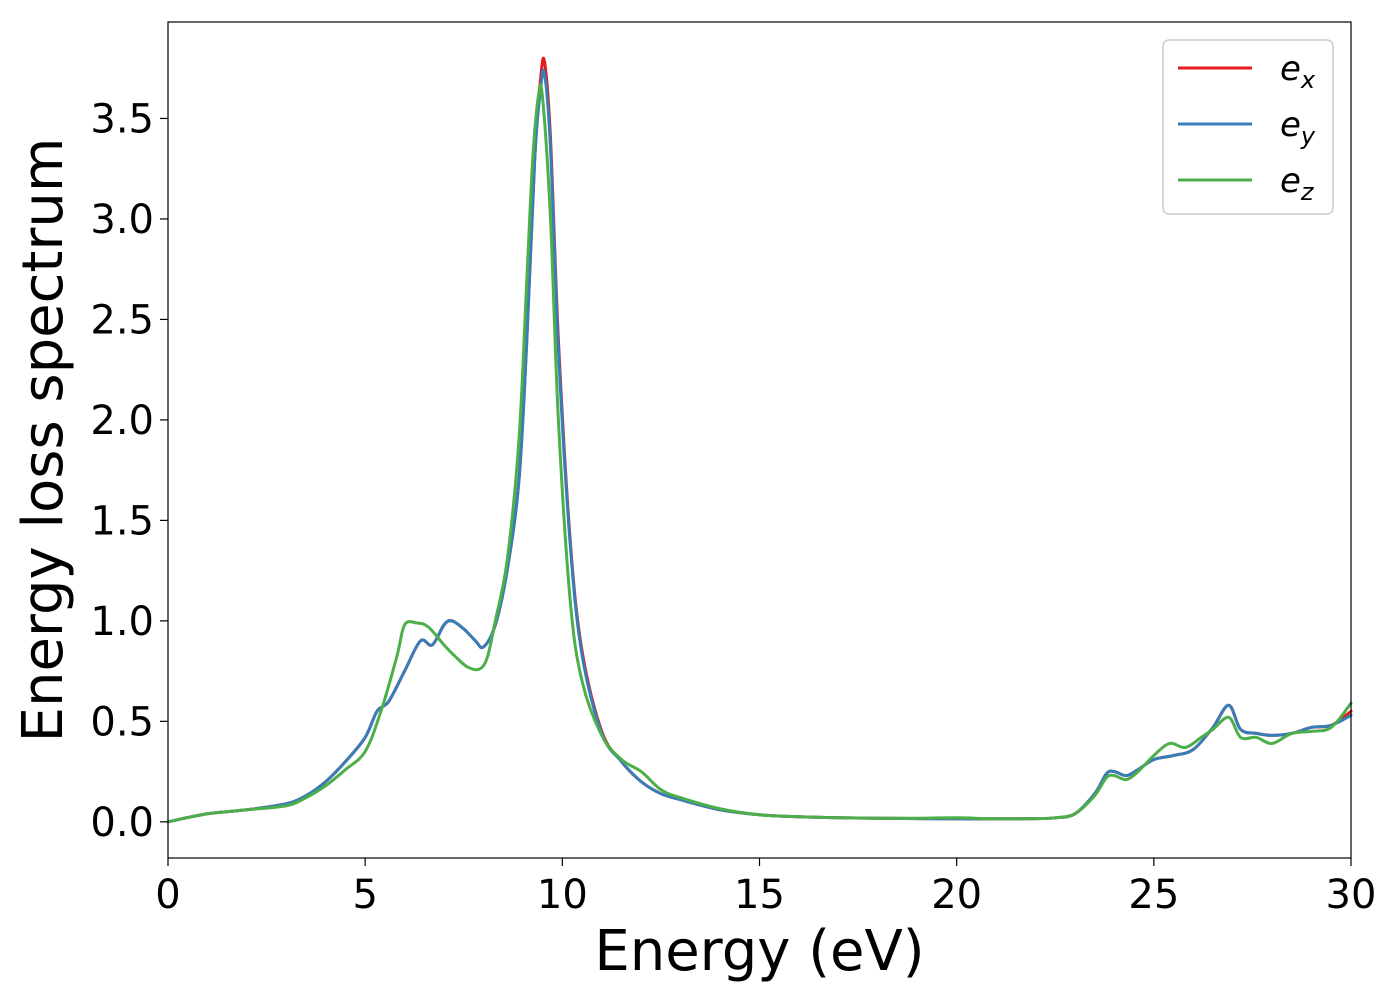 The height and width of the screenshot is (1000, 1400). What do you see at coordinates (122, 320) in the screenshot?
I see `y-tick-label: 2.5` at bounding box center [122, 320].